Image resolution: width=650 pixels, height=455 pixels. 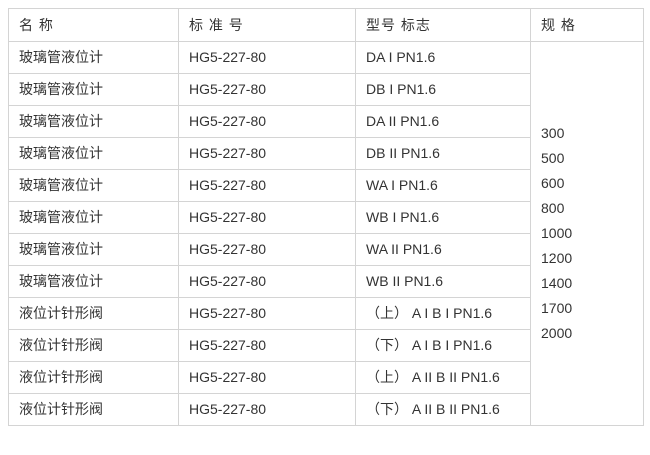 I want to click on table-row: 液位计针形阀 HG5-227-80 （下） A II B II PN1.6, so click(x=326, y=409).